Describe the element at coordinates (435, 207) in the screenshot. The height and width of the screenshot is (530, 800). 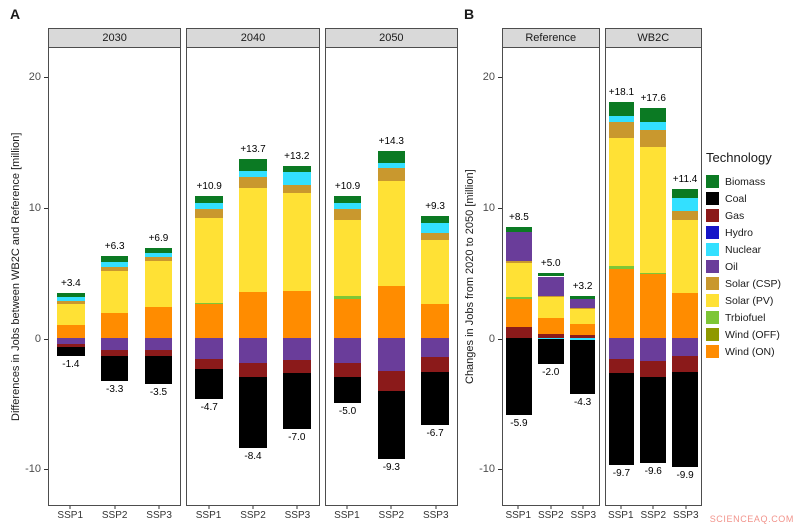
I see `bar-total-positive: +9.3` at that location.